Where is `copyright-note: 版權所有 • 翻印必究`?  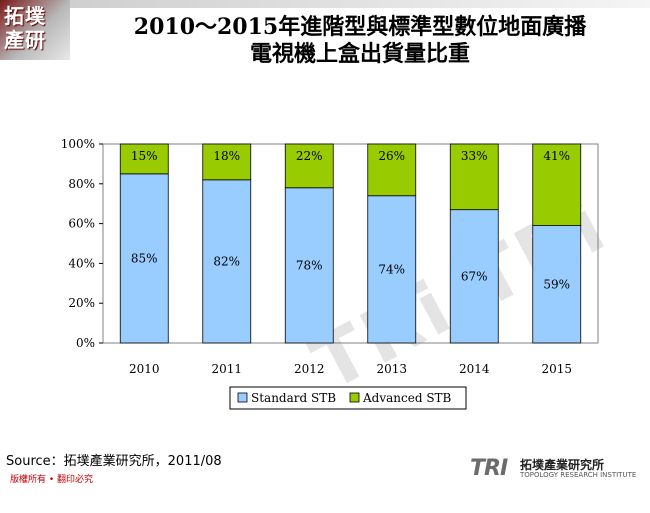 copyright-note: 版權所有 • 翻印必究 is located at coordinates (52, 480).